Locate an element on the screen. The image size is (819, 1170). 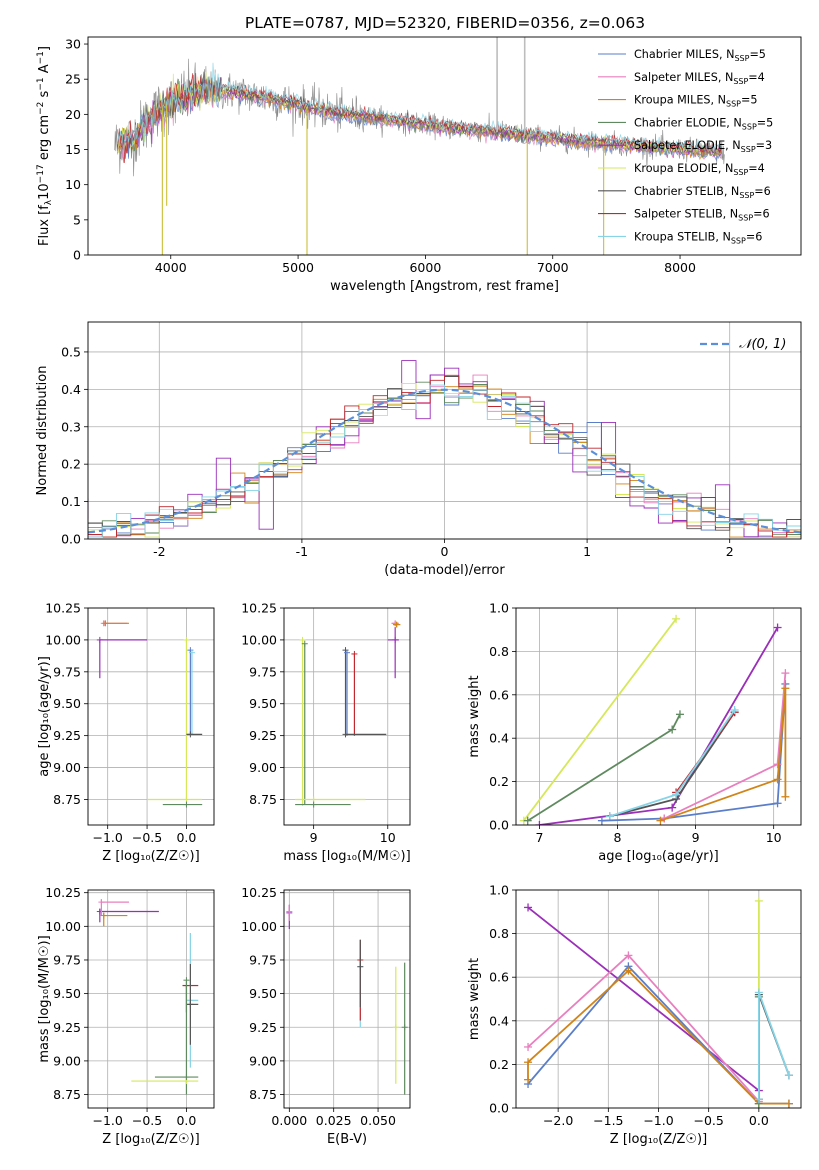
y-tick-label: 10 is located at coordinates (73, 184).